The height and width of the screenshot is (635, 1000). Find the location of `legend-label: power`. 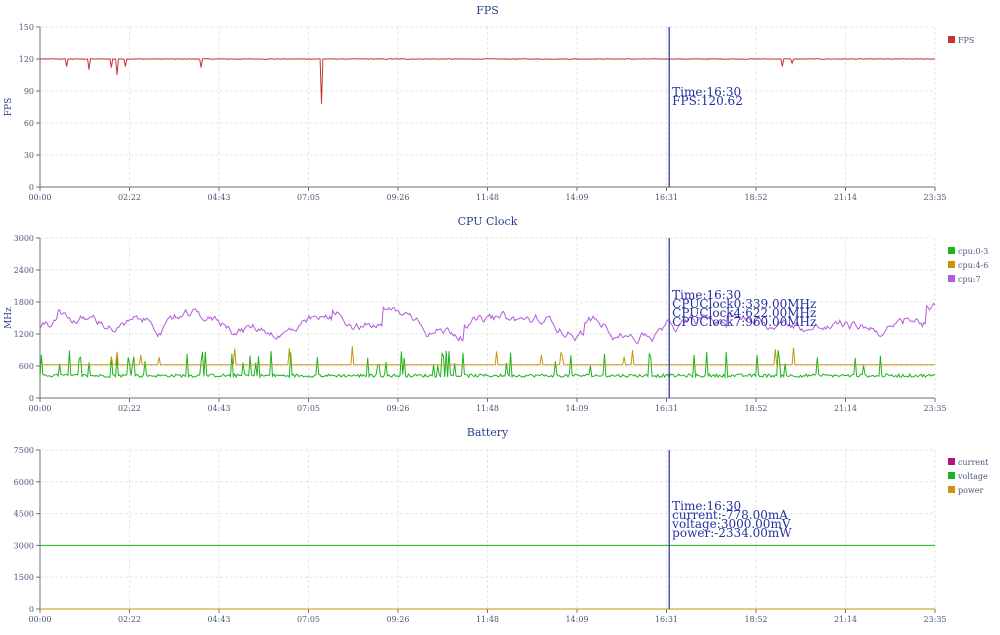

legend-label: power is located at coordinates (971, 490).